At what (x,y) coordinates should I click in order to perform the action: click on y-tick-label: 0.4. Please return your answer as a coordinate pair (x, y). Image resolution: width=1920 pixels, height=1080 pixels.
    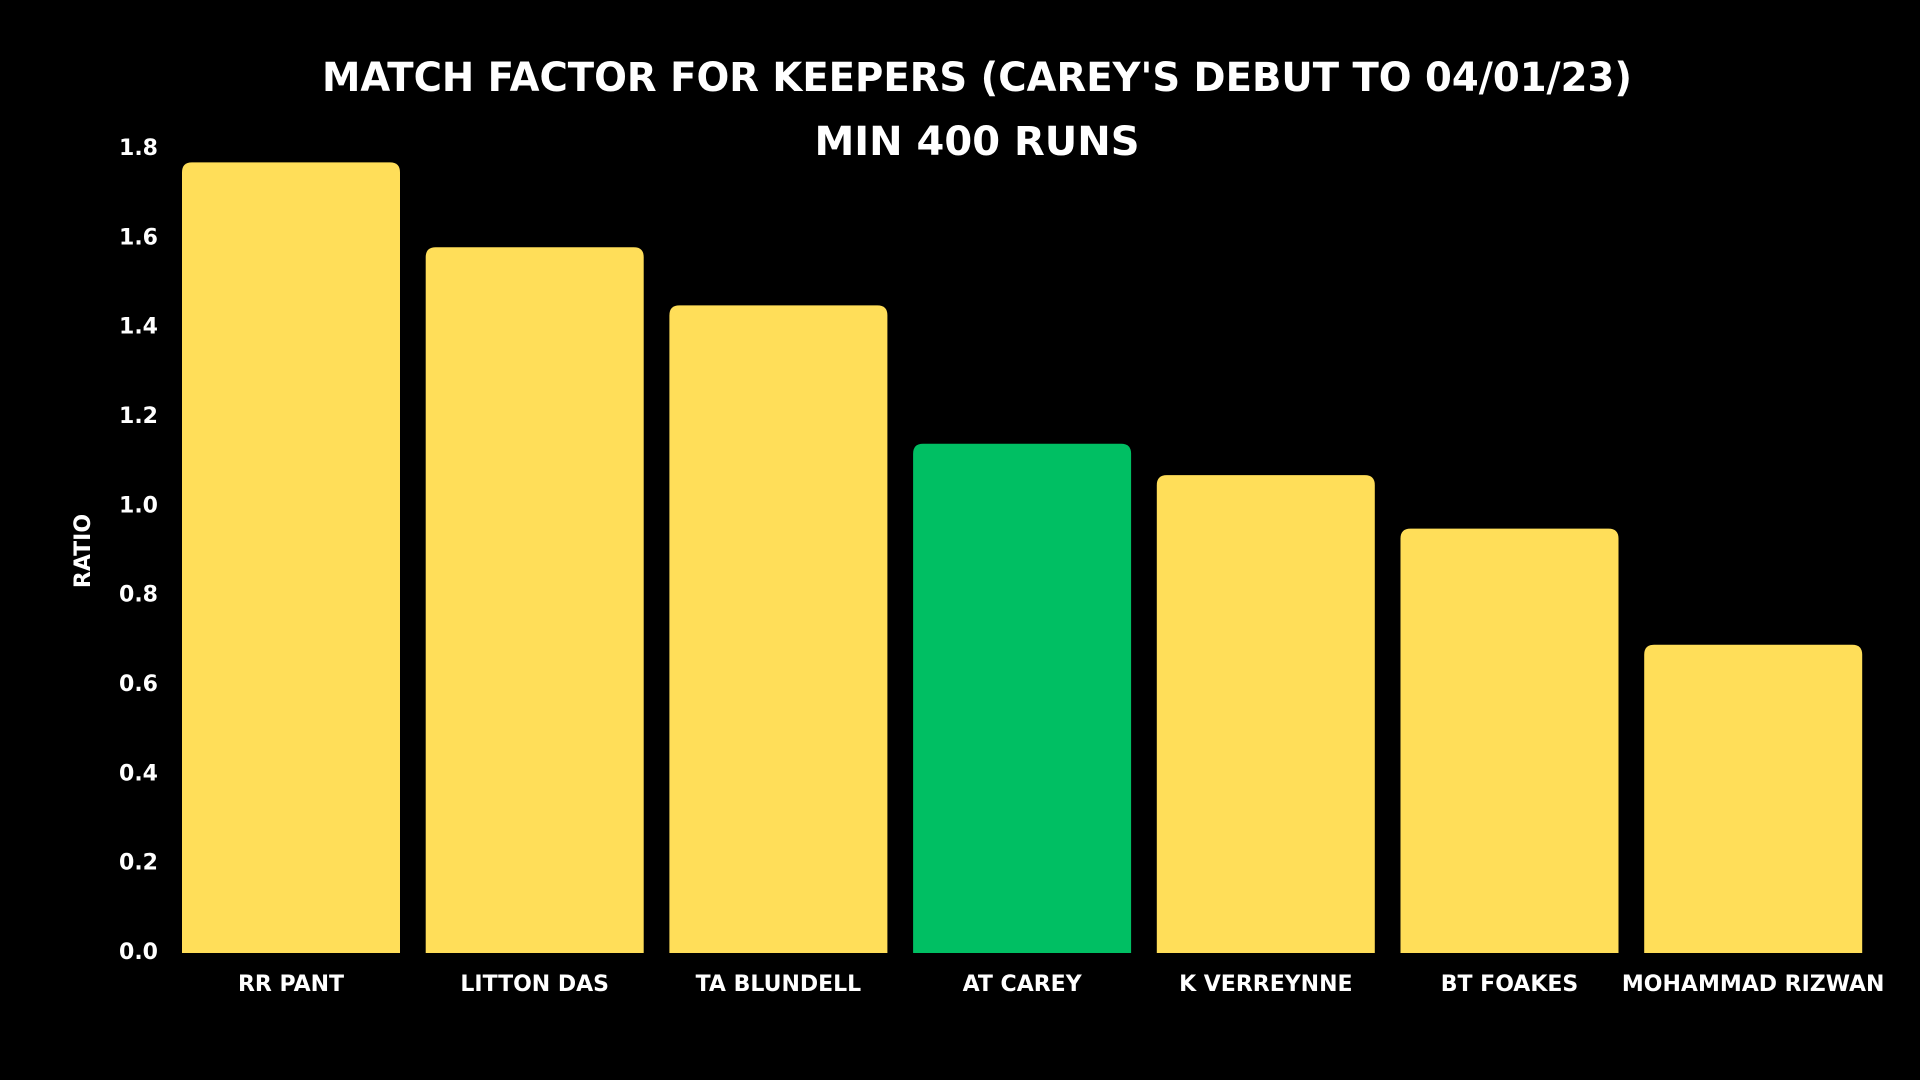
    Looking at the image, I should click on (138, 773).